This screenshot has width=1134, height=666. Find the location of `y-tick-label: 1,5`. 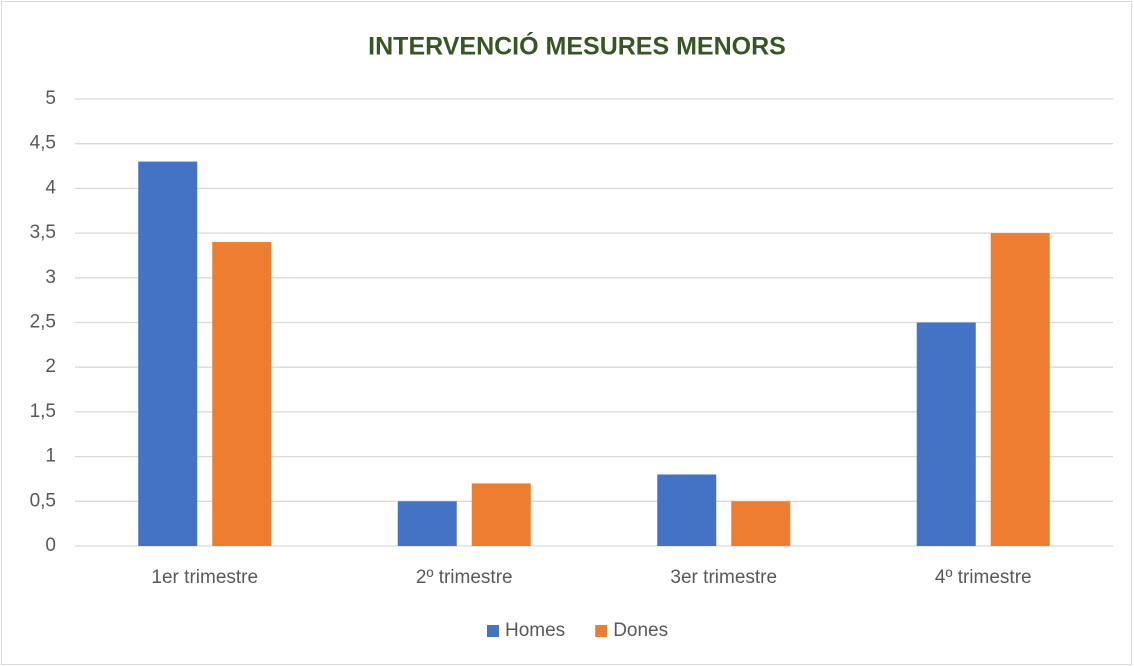

y-tick-label: 1,5 is located at coordinates (43, 411).